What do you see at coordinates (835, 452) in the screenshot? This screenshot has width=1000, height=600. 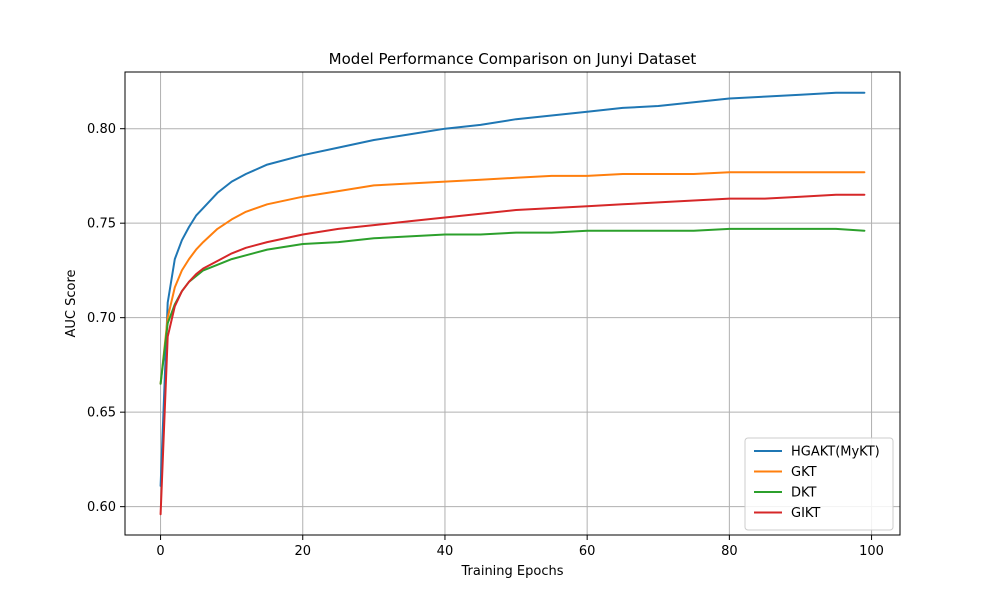 I see `legend-label-hgakt-mykt: HGAKT(MyKT)` at bounding box center [835, 452].